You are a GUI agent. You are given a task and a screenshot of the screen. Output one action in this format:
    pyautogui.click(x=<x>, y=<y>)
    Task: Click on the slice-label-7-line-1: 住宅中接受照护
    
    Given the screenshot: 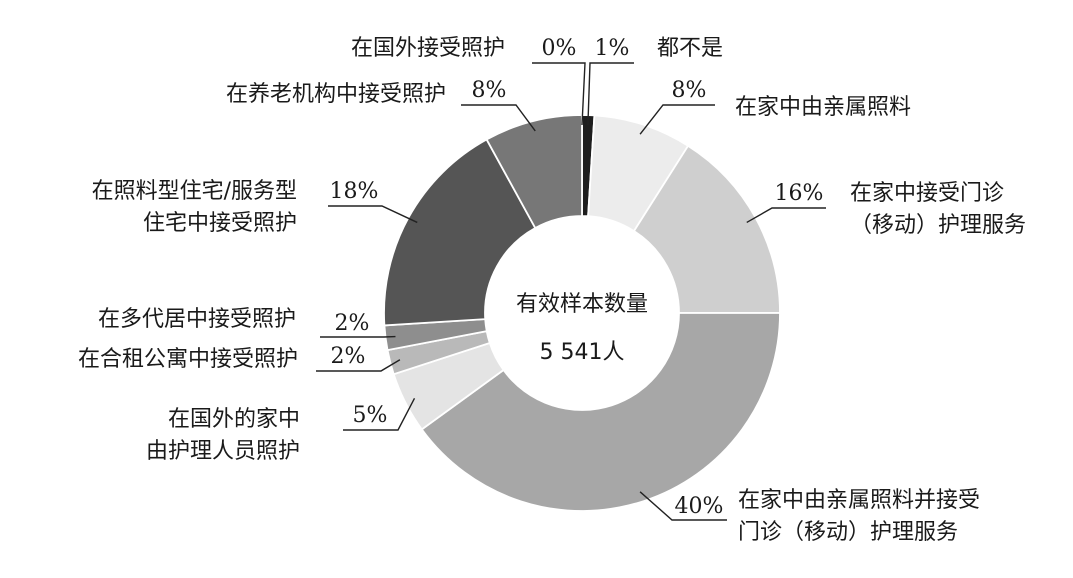 What is the action you would take?
    pyautogui.click(x=220, y=223)
    